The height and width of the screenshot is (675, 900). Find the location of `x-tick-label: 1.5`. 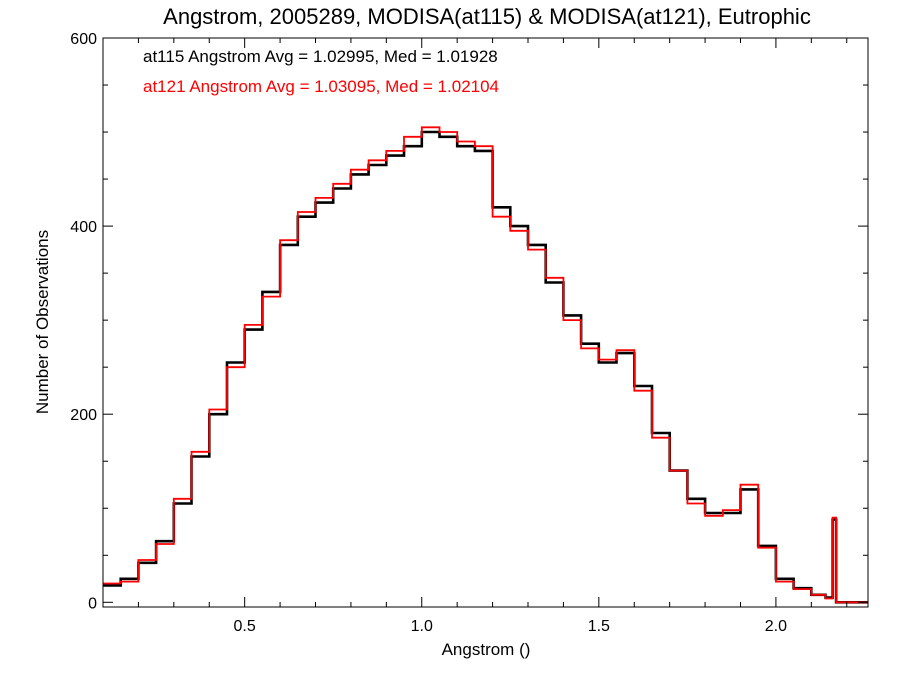

x-tick-label: 1.5 is located at coordinates (599, 626).